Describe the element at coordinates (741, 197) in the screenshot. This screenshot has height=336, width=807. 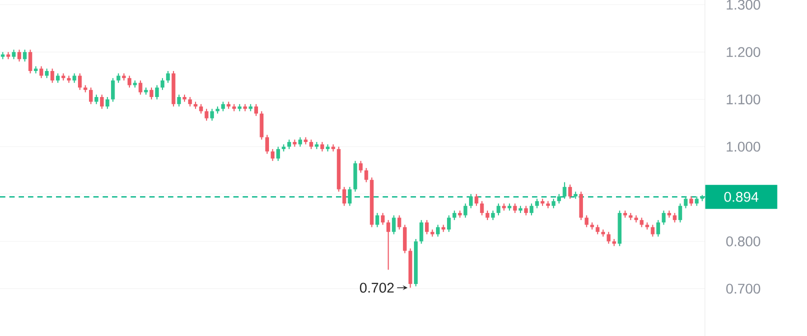
I see `ref-line-label: 0.894` at that location.